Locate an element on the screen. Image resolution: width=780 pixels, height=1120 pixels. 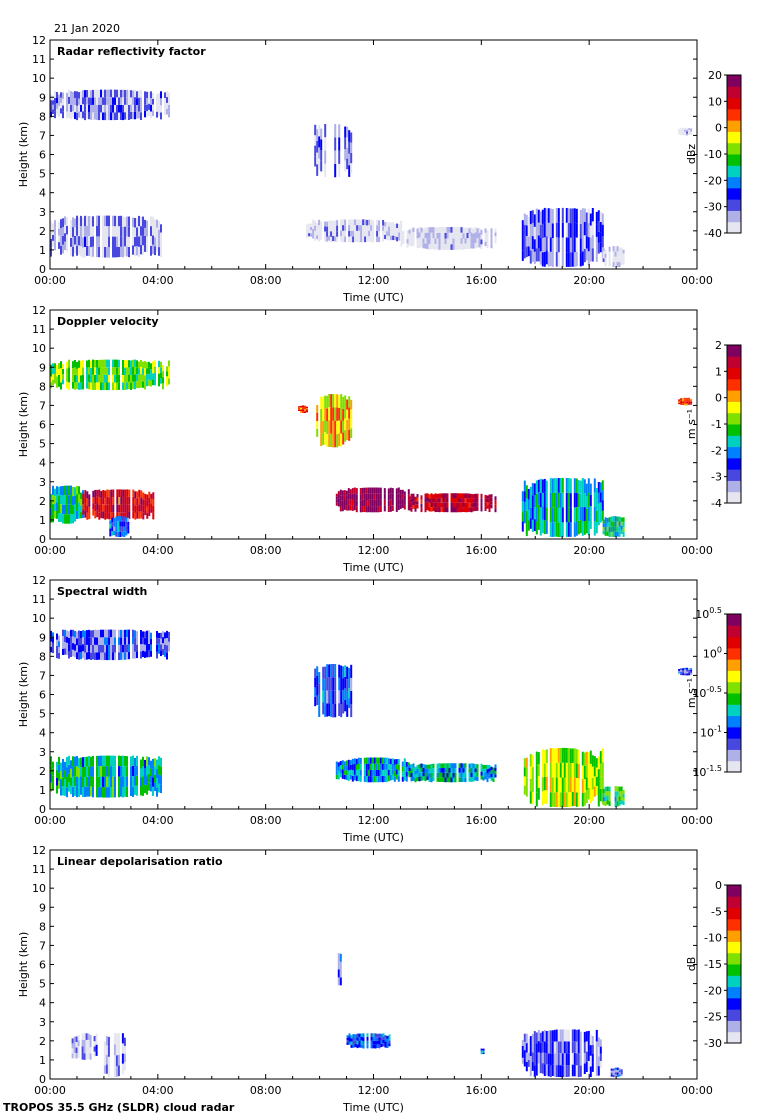
y-tick-label: 10 is located at coordinates (39, 78).